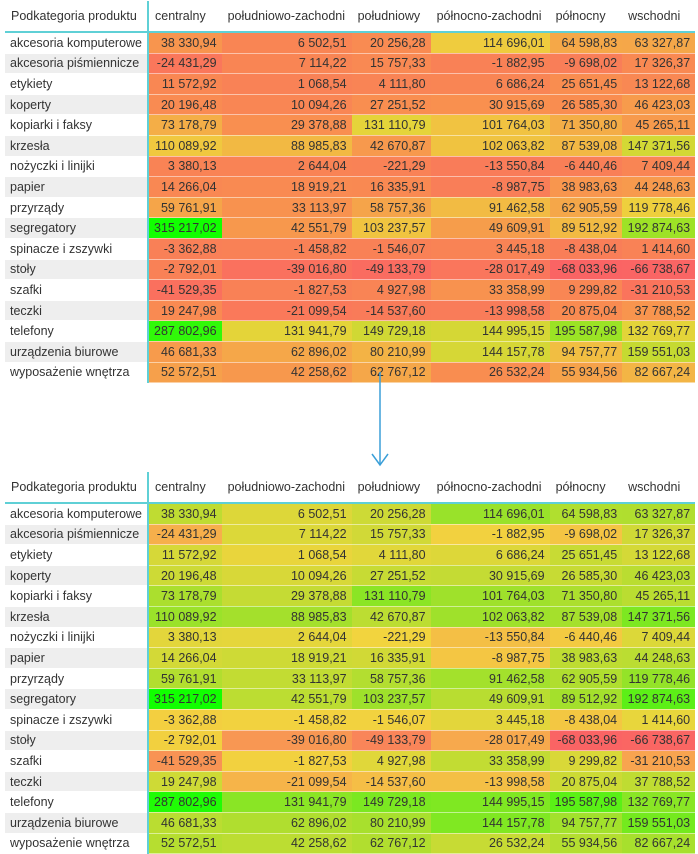  What do you see at coordinates (391, 843) in the screenshot?
I see `value-cell: 62 767,12` at bounding box center [391, 843].